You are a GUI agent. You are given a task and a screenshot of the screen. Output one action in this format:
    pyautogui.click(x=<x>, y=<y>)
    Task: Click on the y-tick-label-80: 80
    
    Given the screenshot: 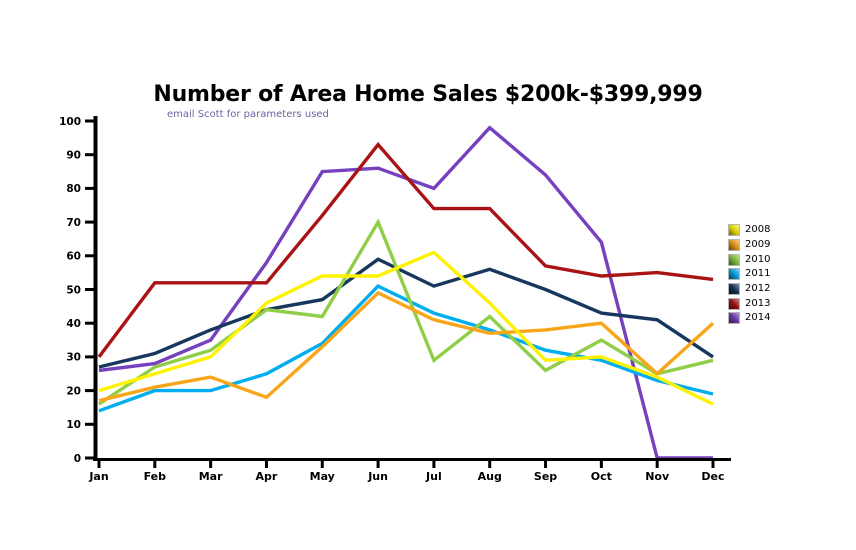 What is the action you would take?
    pyautogui.click(x=73, y=189)
    